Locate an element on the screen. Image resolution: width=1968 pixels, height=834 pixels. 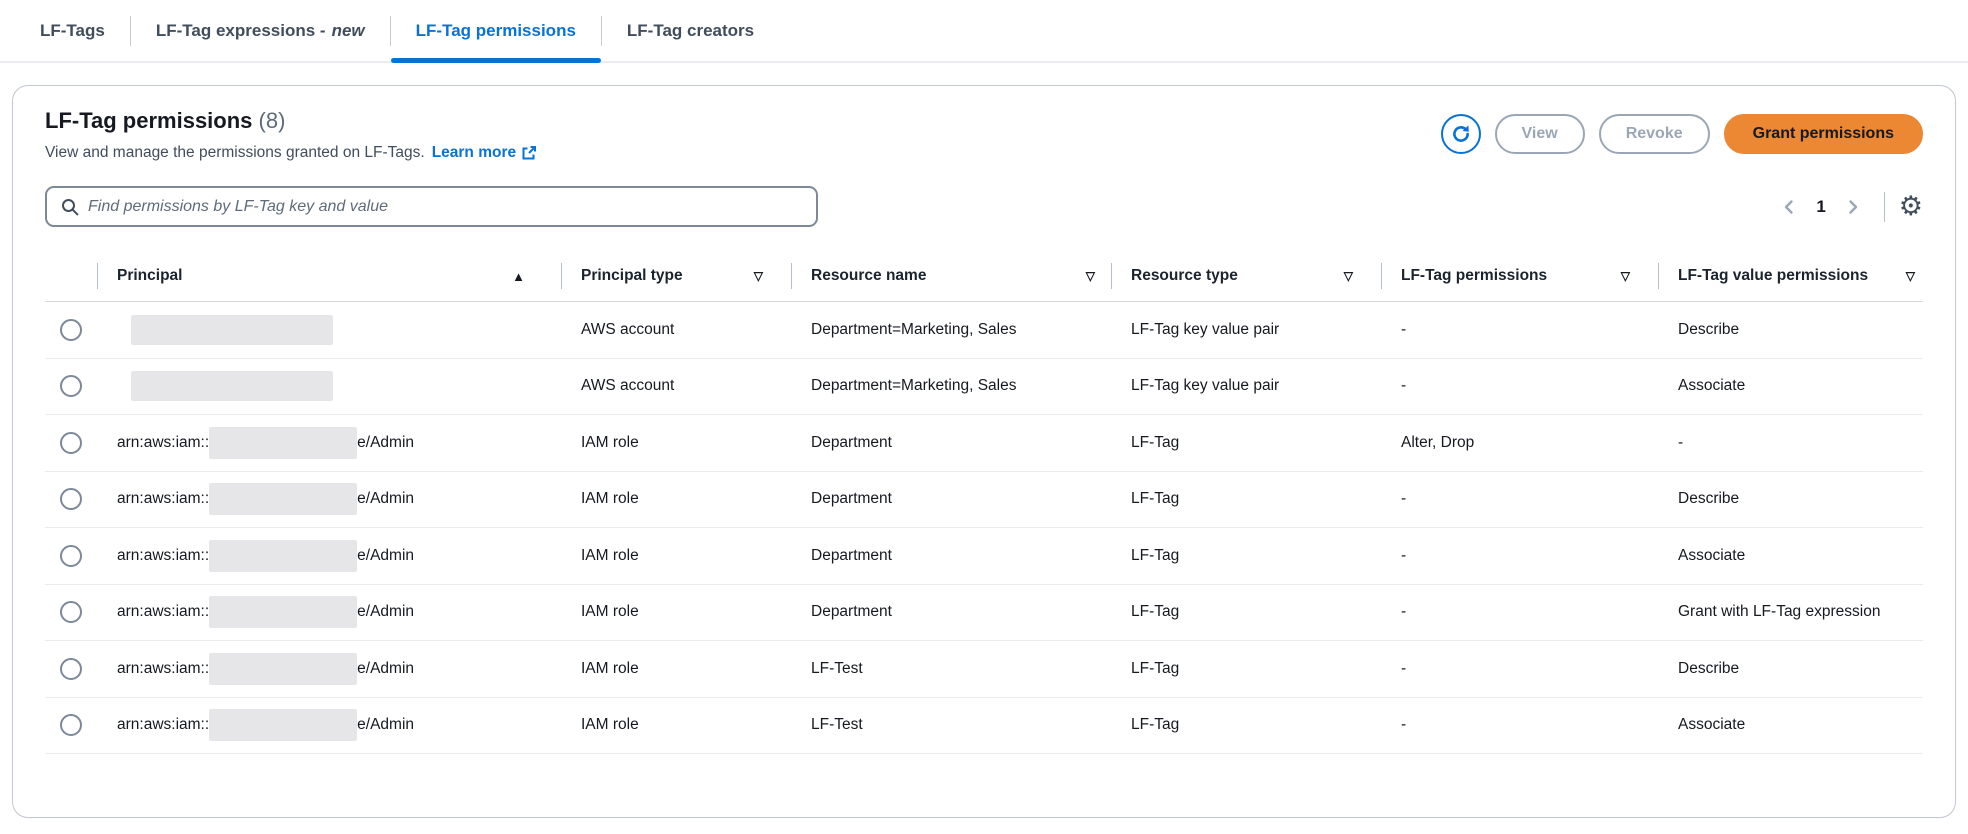
tab-lf-tag-creators: LF-Tag creators is located at coordinates (690, 30).